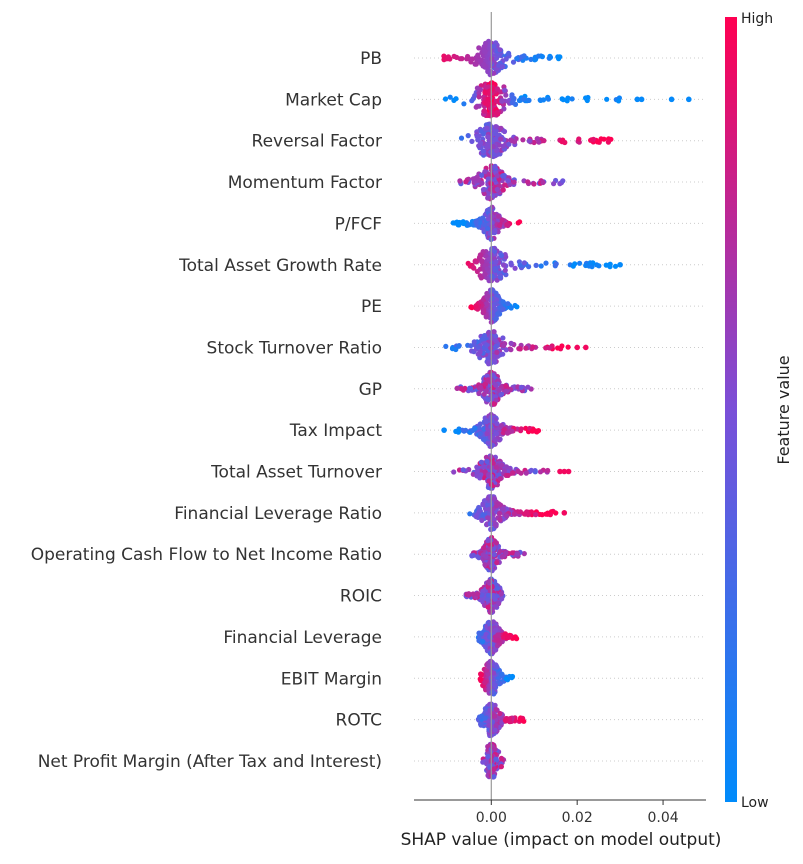 The height and width of the screenshot is (864, 803). Describe the element at coordinates (577, 818) in the screenshot. I see `x-tick-label: 0.02` at that location.